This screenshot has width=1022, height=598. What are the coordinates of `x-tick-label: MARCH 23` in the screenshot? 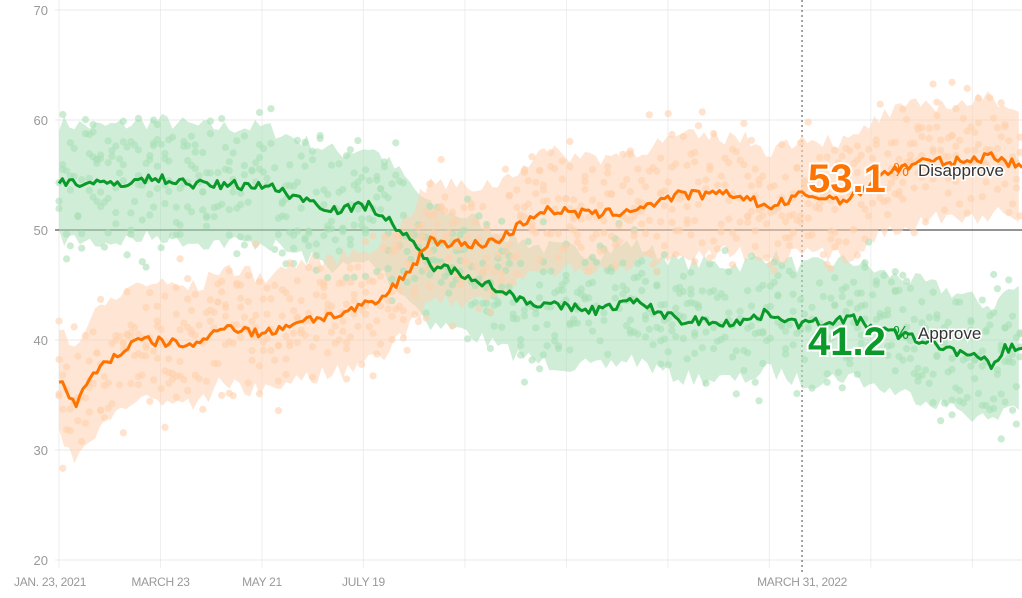 It's located at (160, 582).